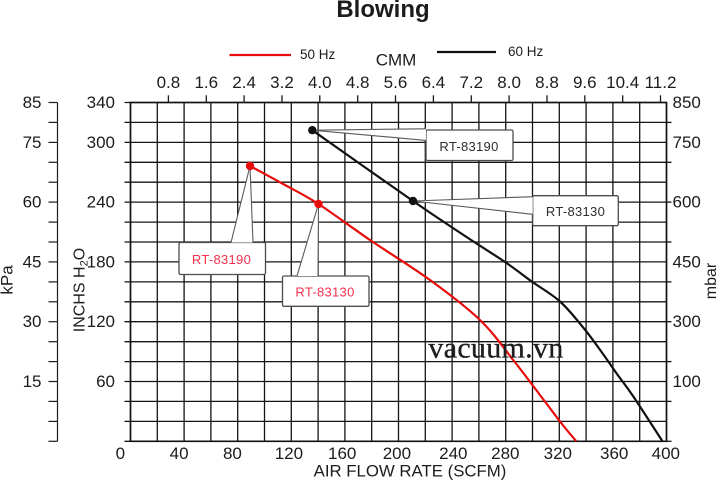 This screenshot has width=720, height=491. Describe the element at coordinates (179, 453) in the screenshot. I see `svg-text: 40` at that location.